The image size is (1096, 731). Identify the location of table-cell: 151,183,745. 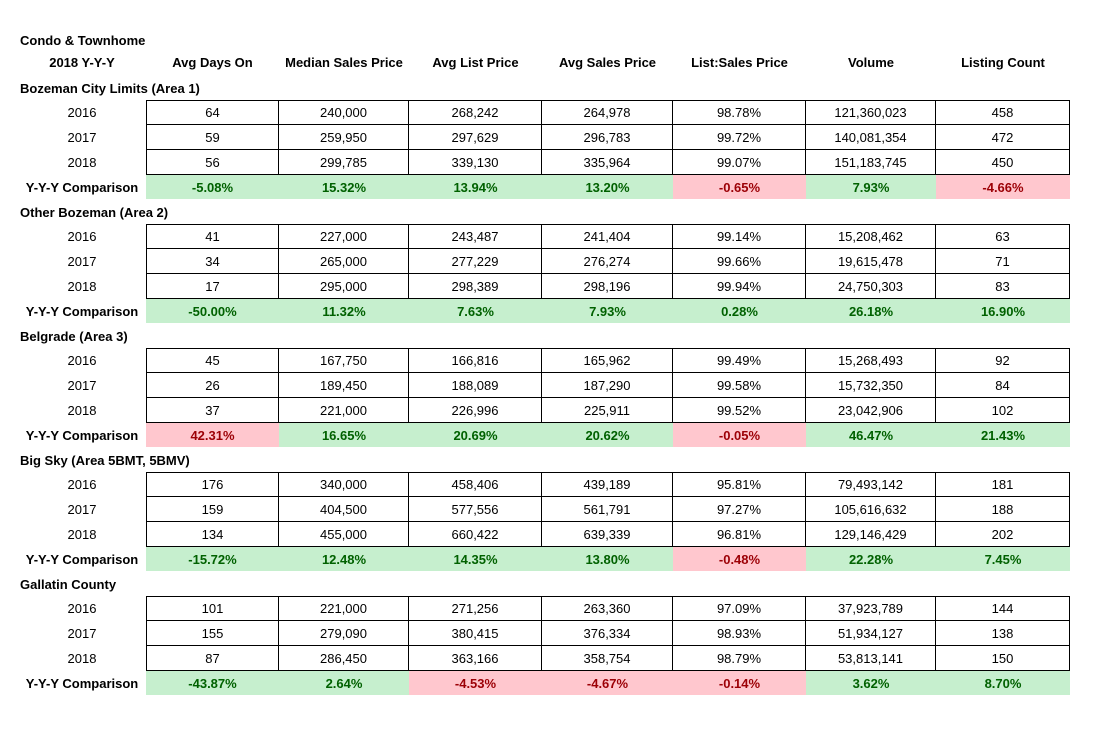
(871, 162).